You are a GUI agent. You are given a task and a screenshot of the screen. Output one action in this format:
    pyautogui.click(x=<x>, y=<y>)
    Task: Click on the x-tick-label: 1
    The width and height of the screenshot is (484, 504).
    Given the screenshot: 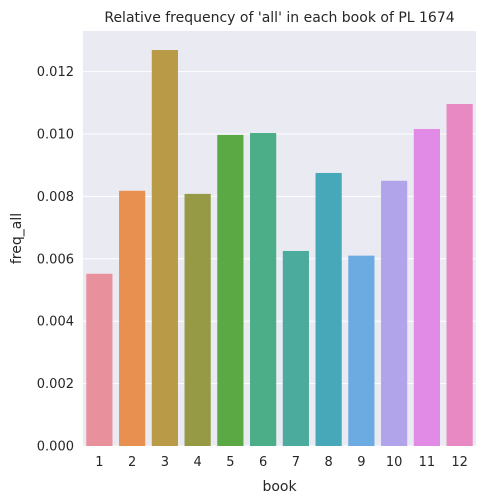 What is the action you would take?
    pyautogui.click(x=99, y=462)
    